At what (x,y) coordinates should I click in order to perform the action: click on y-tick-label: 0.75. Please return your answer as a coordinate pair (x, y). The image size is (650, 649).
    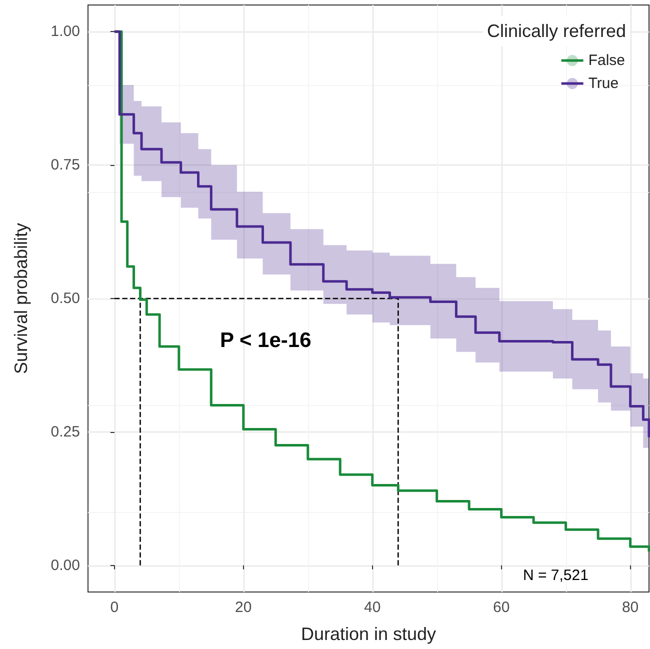
    Looking at the image, I should click on (65, 165).